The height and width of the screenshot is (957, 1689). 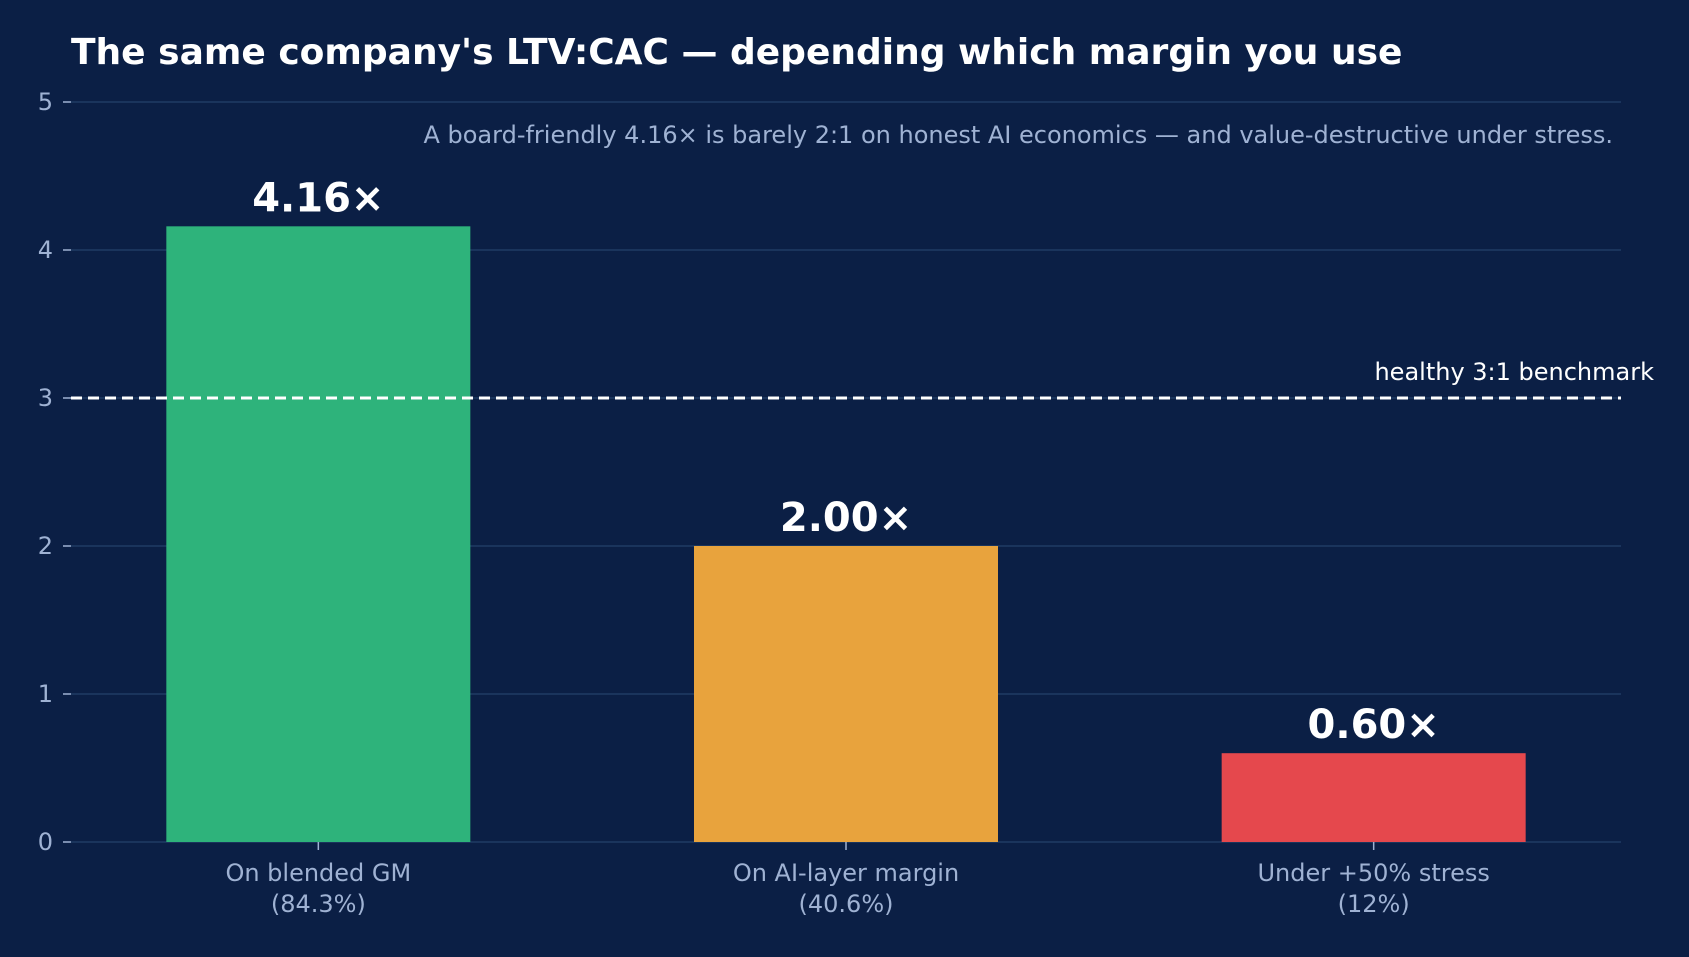 What do you see at coordinates (862, 379) in the screenshot?
I see `benchmark-line-group: healthy 3:1 benchmark` at bounding box center [862, 379].